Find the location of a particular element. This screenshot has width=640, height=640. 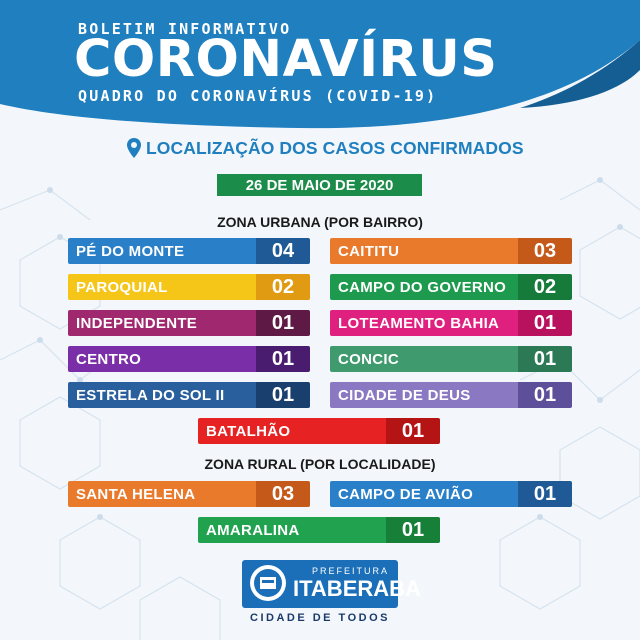

case-name: INDEPENDENTE is located at coordinates (162, 323).